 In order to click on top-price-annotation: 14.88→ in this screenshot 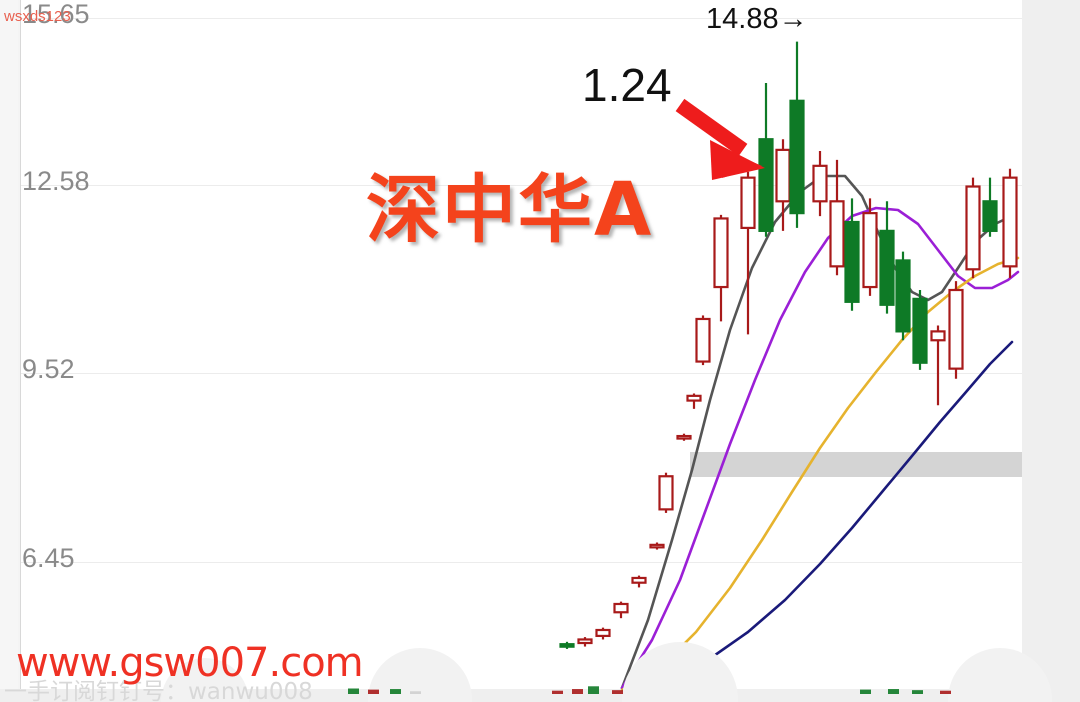, I will do `click(757, 19)`.